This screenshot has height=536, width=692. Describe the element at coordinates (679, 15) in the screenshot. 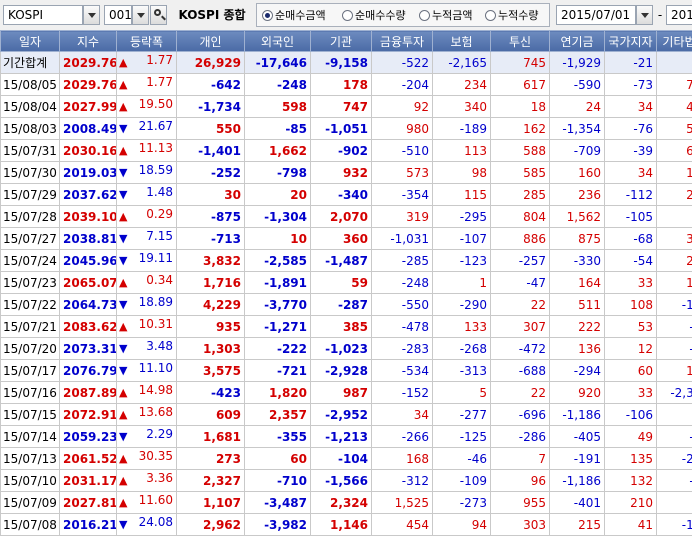

I see `end-date-input: 2015` at that location.